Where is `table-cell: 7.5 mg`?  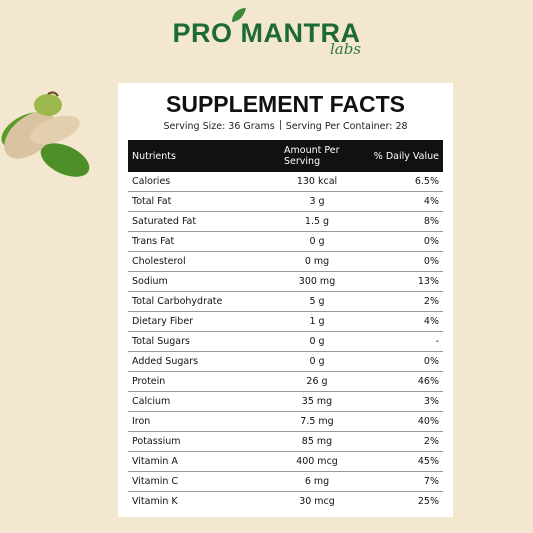
table-cell: 7.5 mg is located at coordinates (317, 421).